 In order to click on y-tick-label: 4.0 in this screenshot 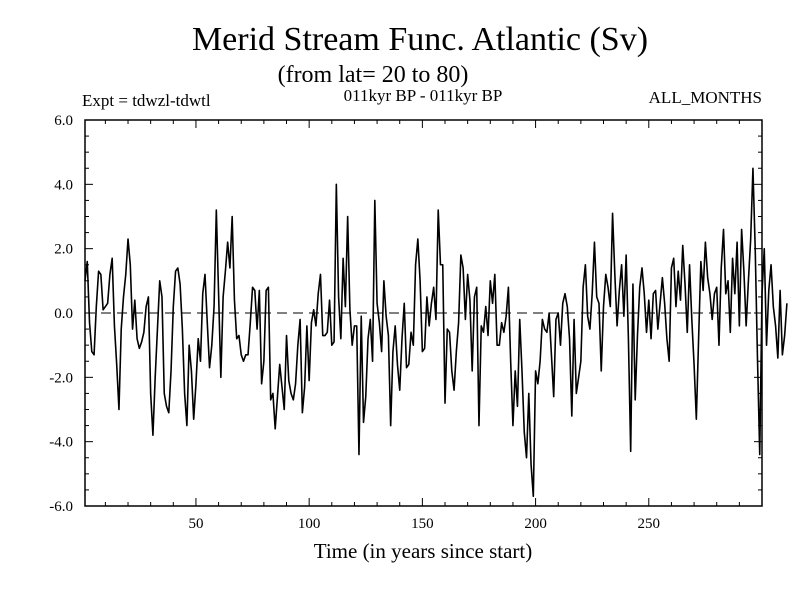, I will do `click(63, 185)`.